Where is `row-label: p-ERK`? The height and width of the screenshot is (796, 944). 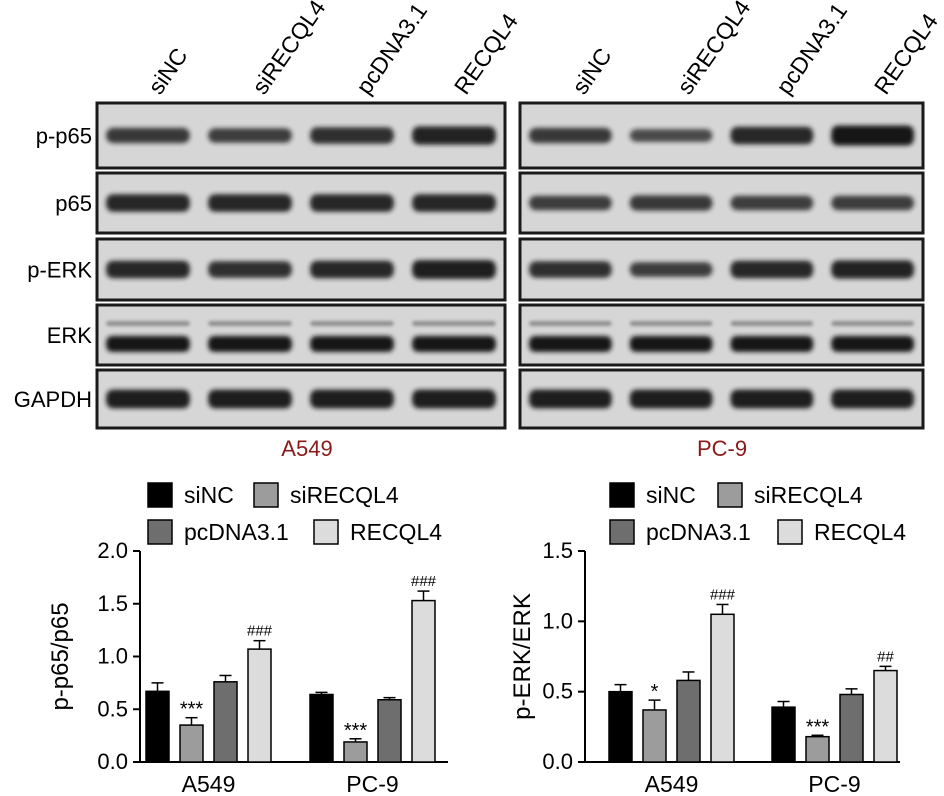
row-label: p-ERK is located at coordinates (59, 270).